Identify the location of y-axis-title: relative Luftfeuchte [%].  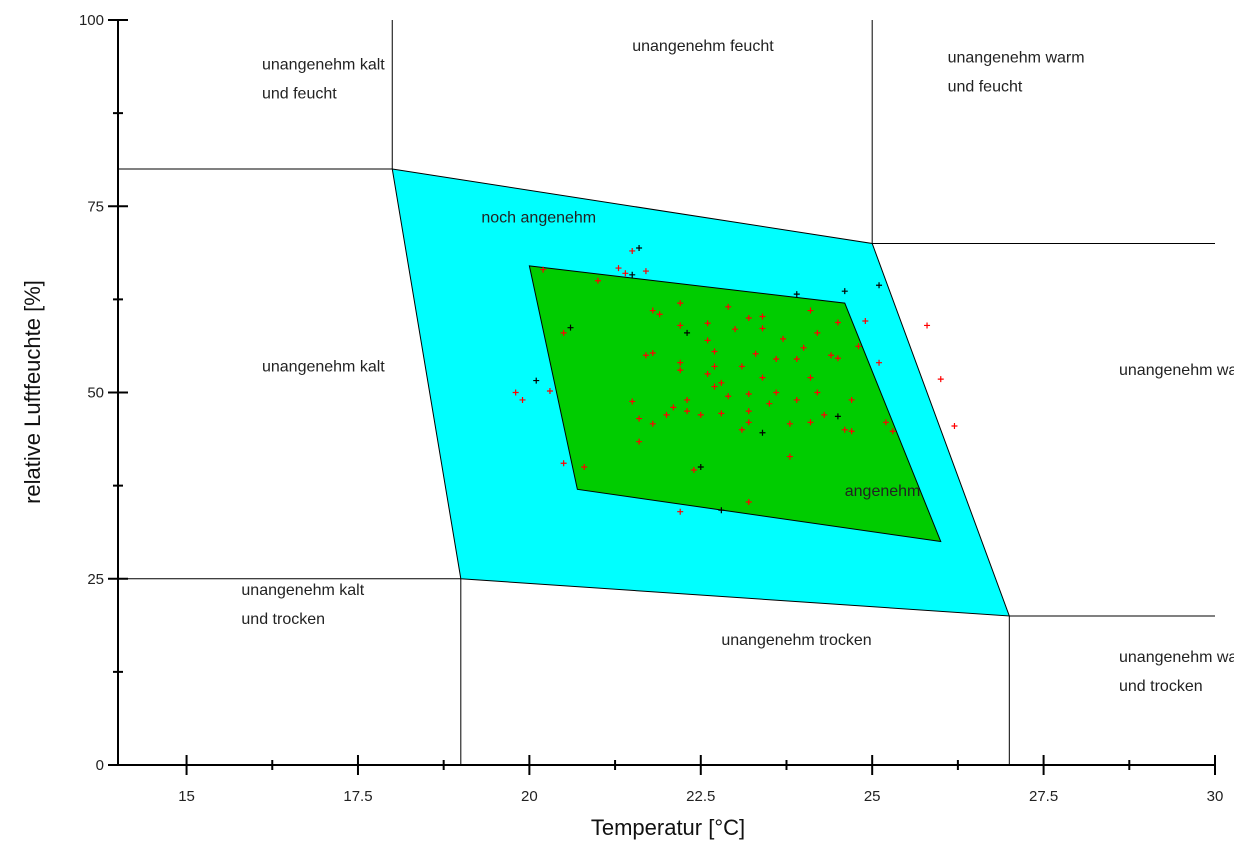
(32, 392).